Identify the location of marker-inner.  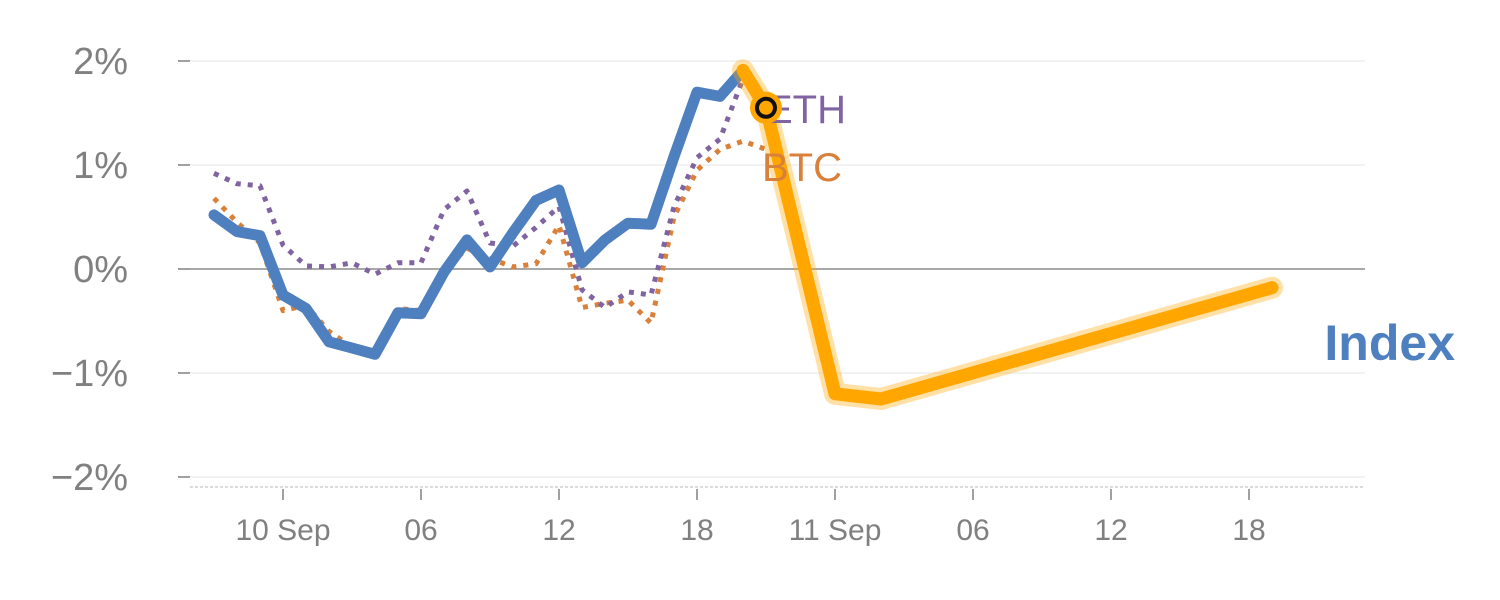
(766, 107).